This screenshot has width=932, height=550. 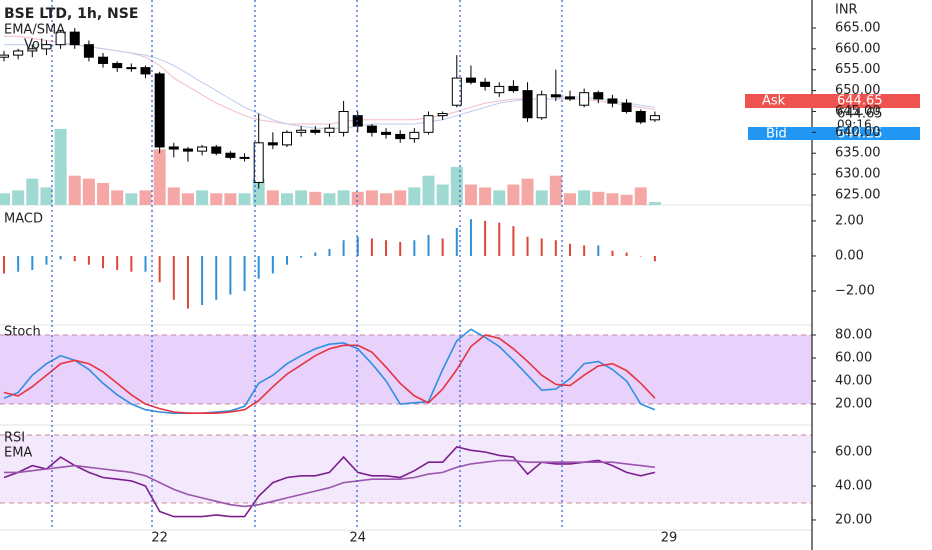 I want to click on ask-price-tag, so click(x=866, y=101).